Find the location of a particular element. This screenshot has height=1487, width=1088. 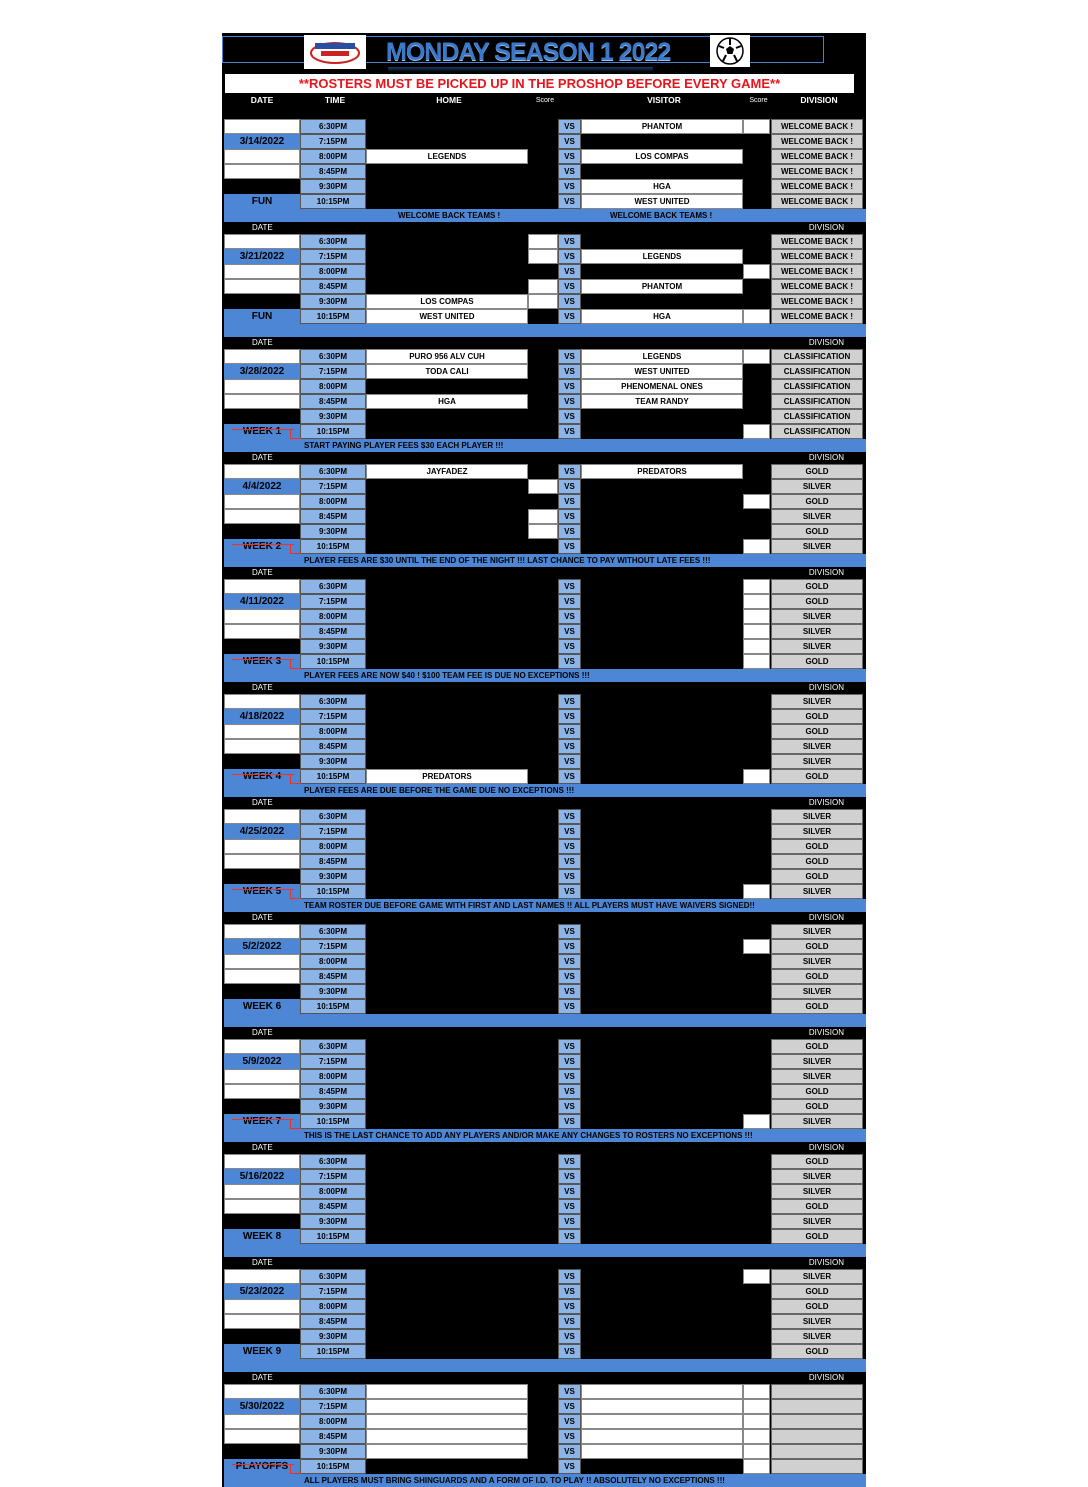

time-cell: 10:15PM is located at coordinates (333, 1006).